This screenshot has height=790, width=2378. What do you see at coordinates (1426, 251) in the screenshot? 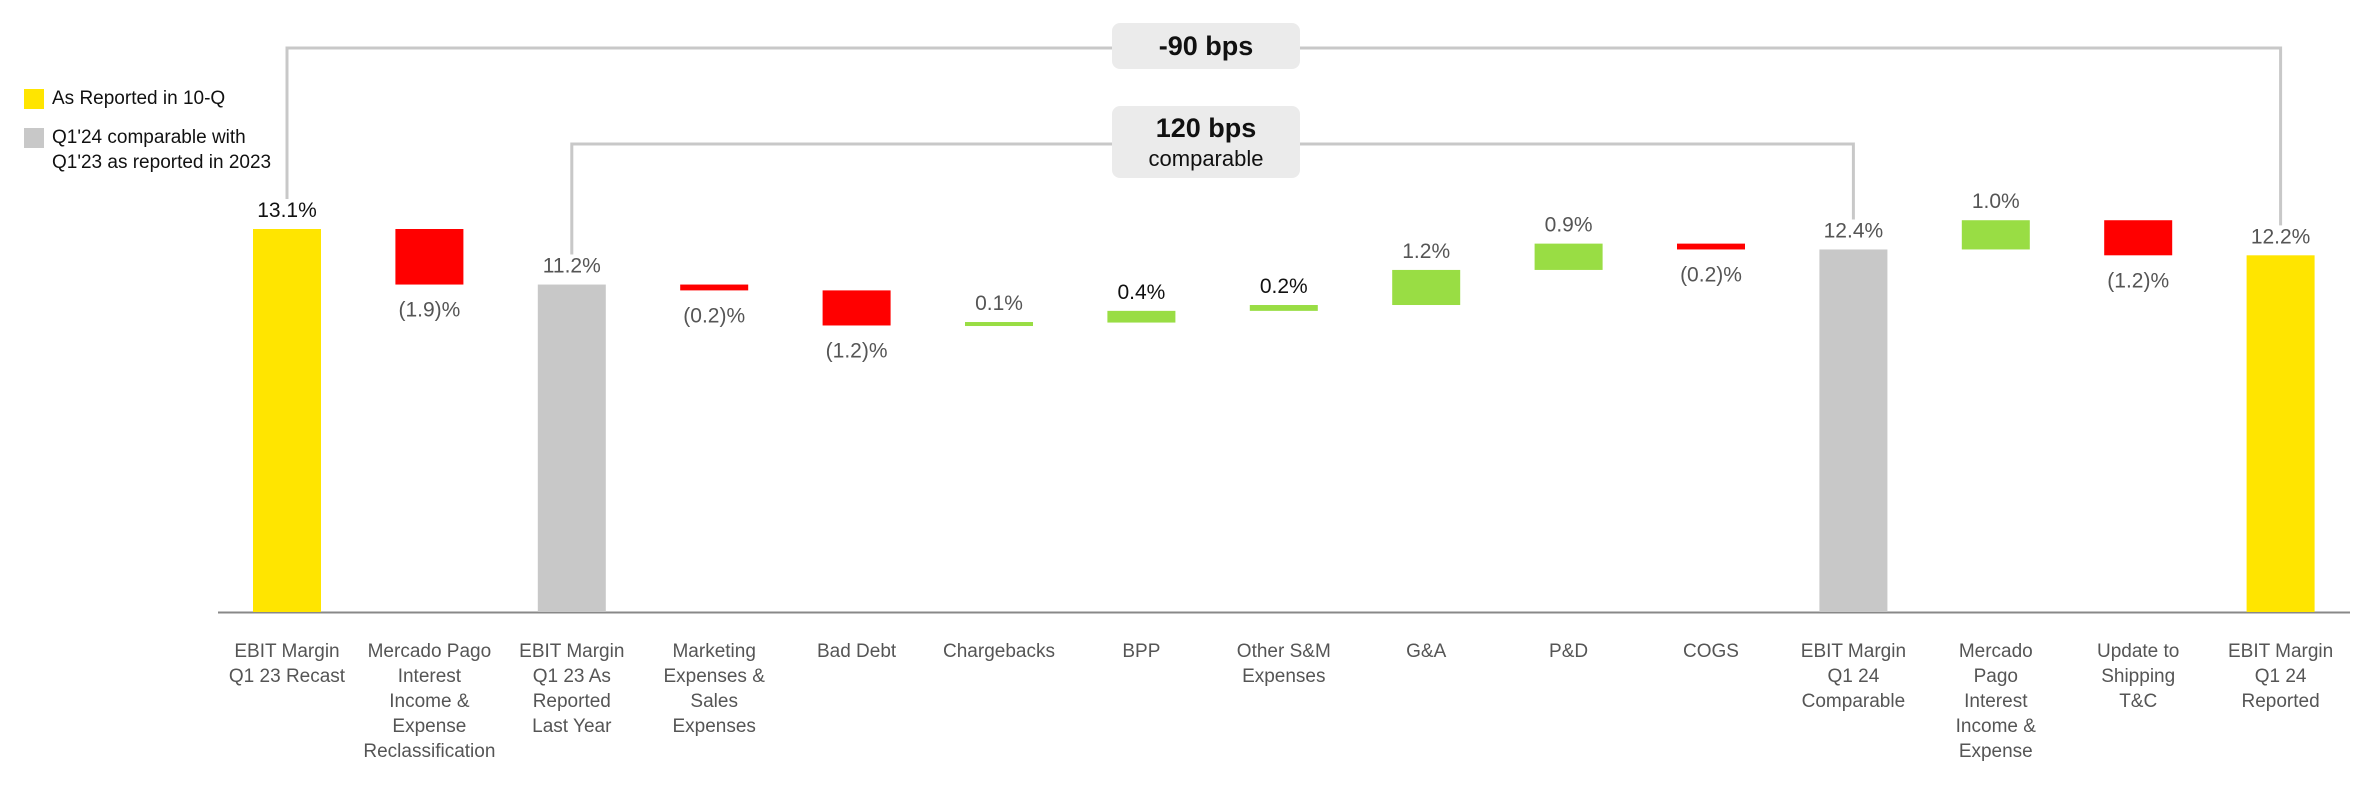
I see `data-label-9: 1.2%` at bounding box center [1426, 251].